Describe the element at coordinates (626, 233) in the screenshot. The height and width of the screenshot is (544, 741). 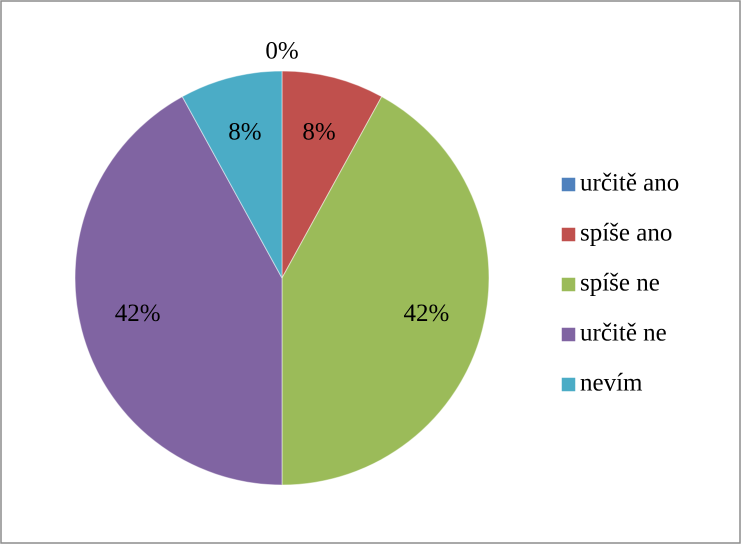
I see `legend-label: spíše ano` at that location.